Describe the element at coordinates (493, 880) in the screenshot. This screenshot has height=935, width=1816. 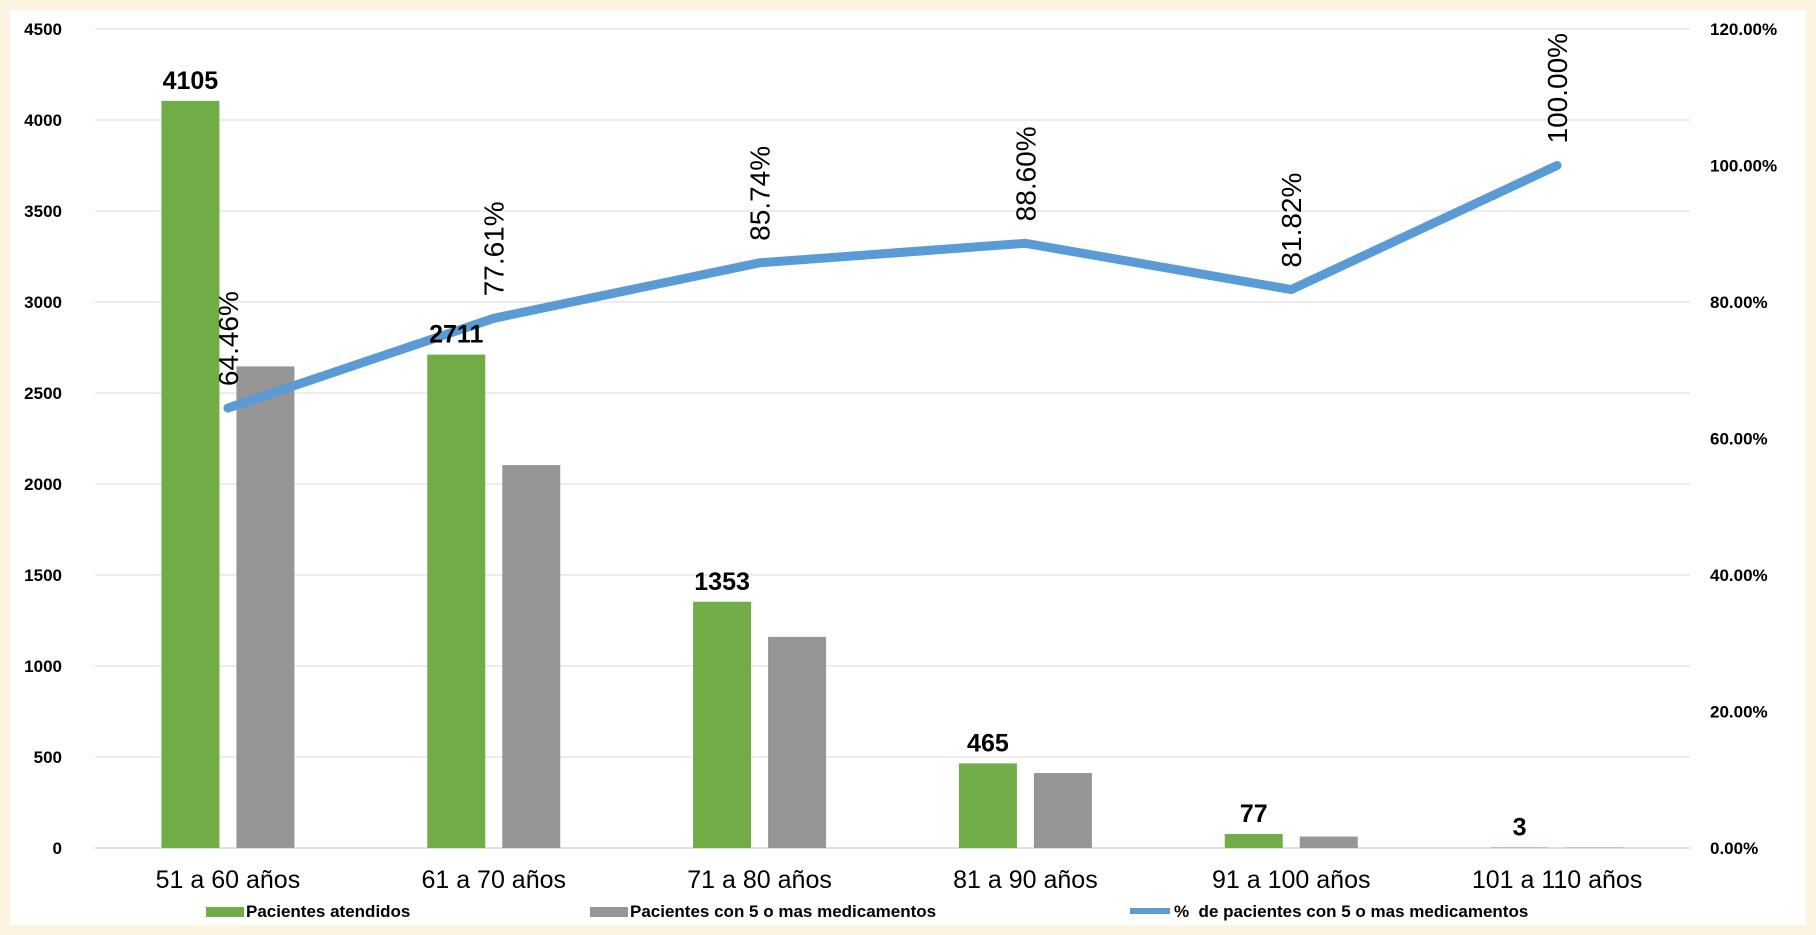
I see `category-label: 61 a 70 años` at that location.